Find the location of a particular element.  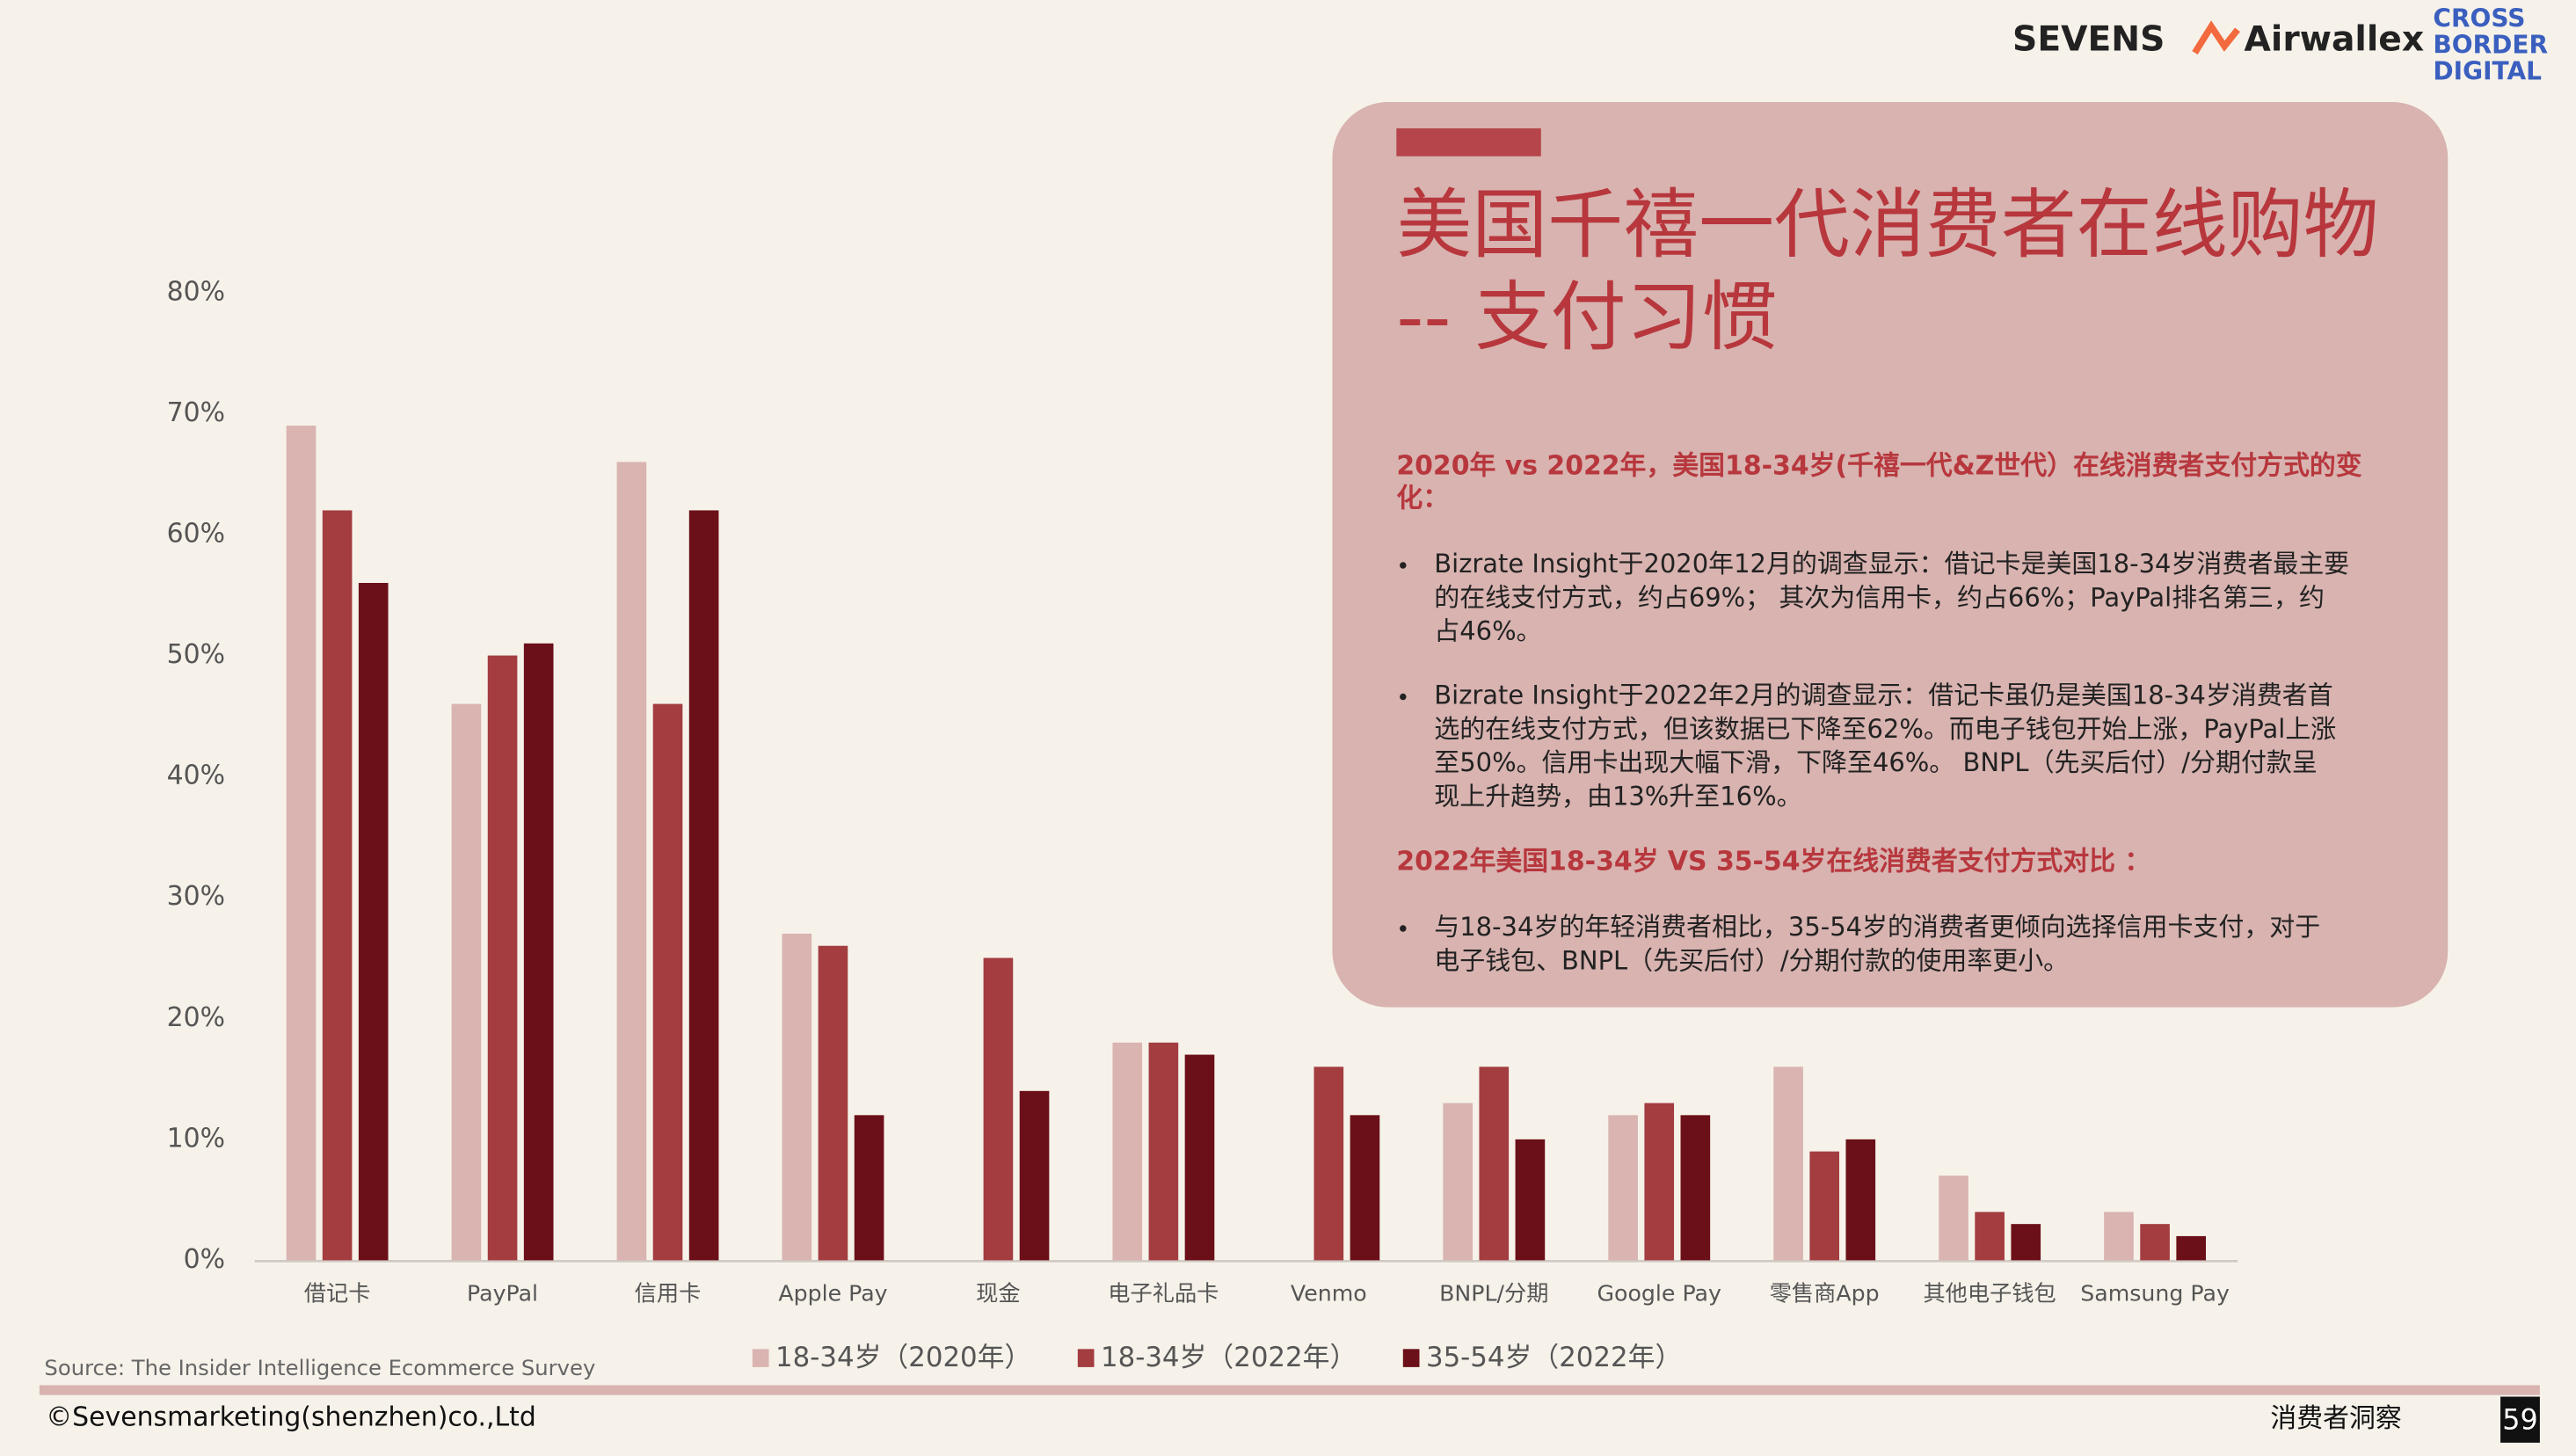

footer-right: 消费者洞察 is located at coordinates (2335, 1418).